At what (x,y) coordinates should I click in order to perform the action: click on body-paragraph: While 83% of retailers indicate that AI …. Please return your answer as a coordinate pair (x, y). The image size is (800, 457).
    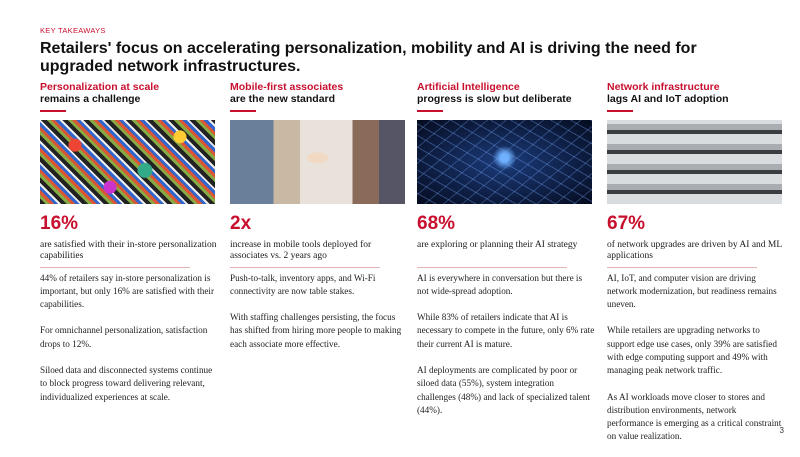
    Looking at the image, I should click on (506, 330).